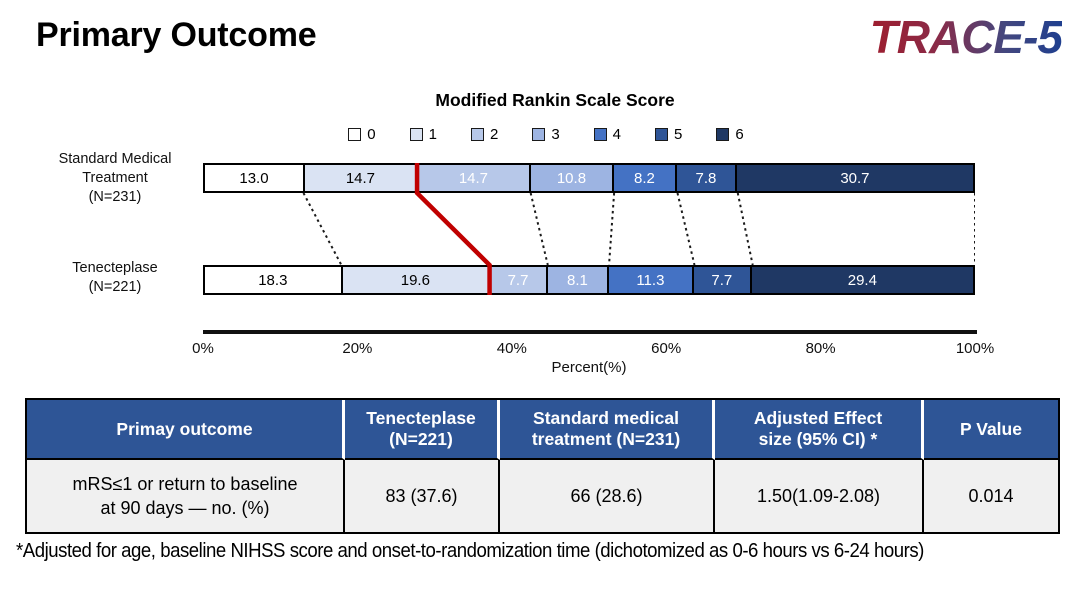 The width and height of the screenshot is (1080, 589). I want to click on legend-label: 5, so click(678, 134).